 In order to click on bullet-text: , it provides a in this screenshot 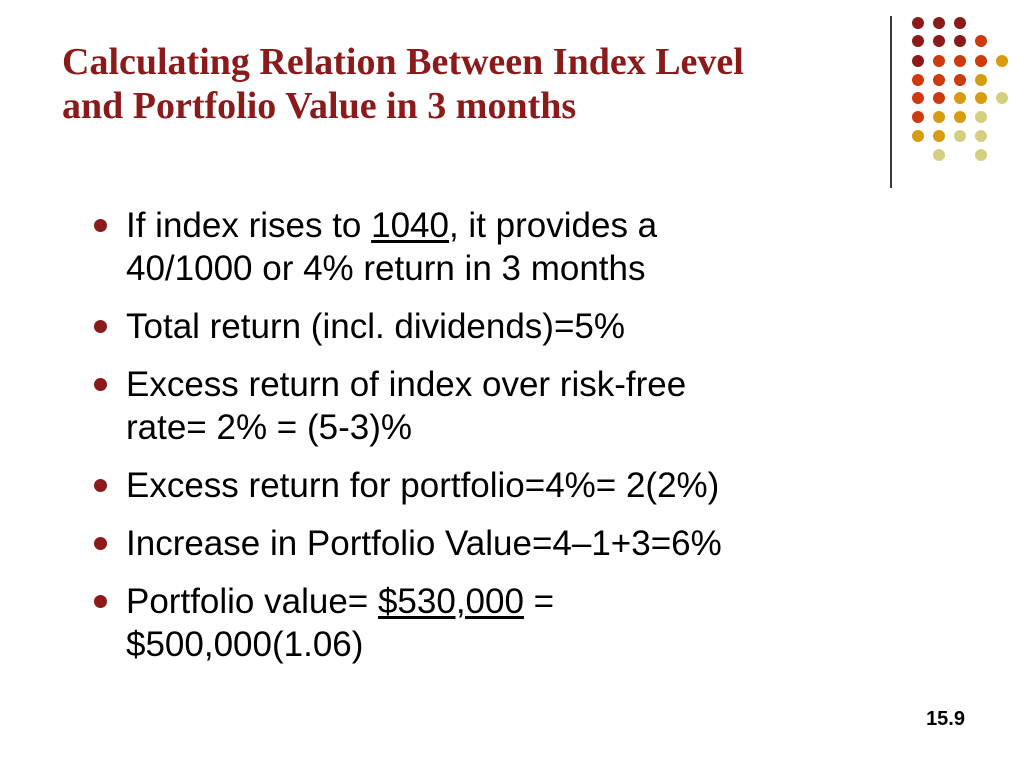, I will do `click(553, 225)`.